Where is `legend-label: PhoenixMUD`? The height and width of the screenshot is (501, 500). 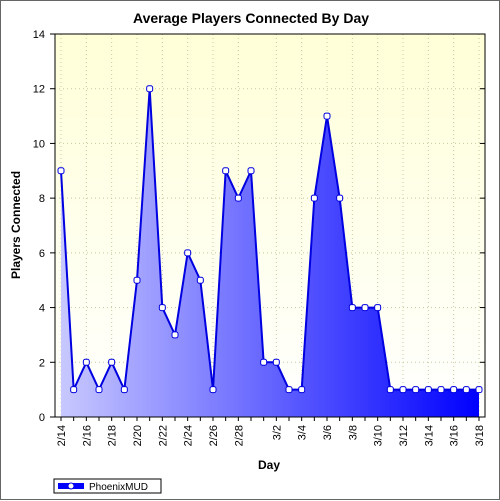
legend-label: PhoenixMUD is located at coordinates (118, 487).